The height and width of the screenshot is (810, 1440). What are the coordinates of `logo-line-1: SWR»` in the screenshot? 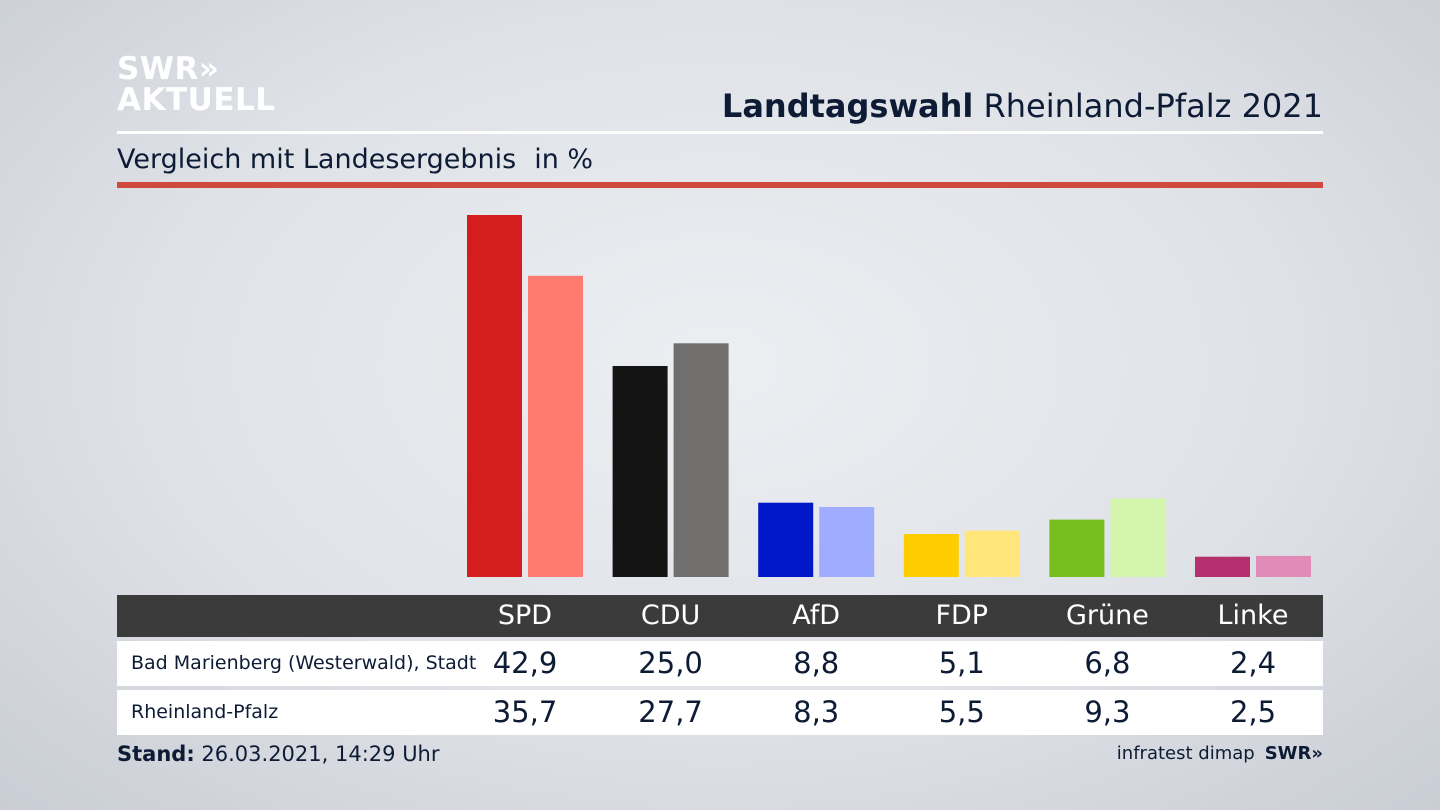 It's located at (168, 69).